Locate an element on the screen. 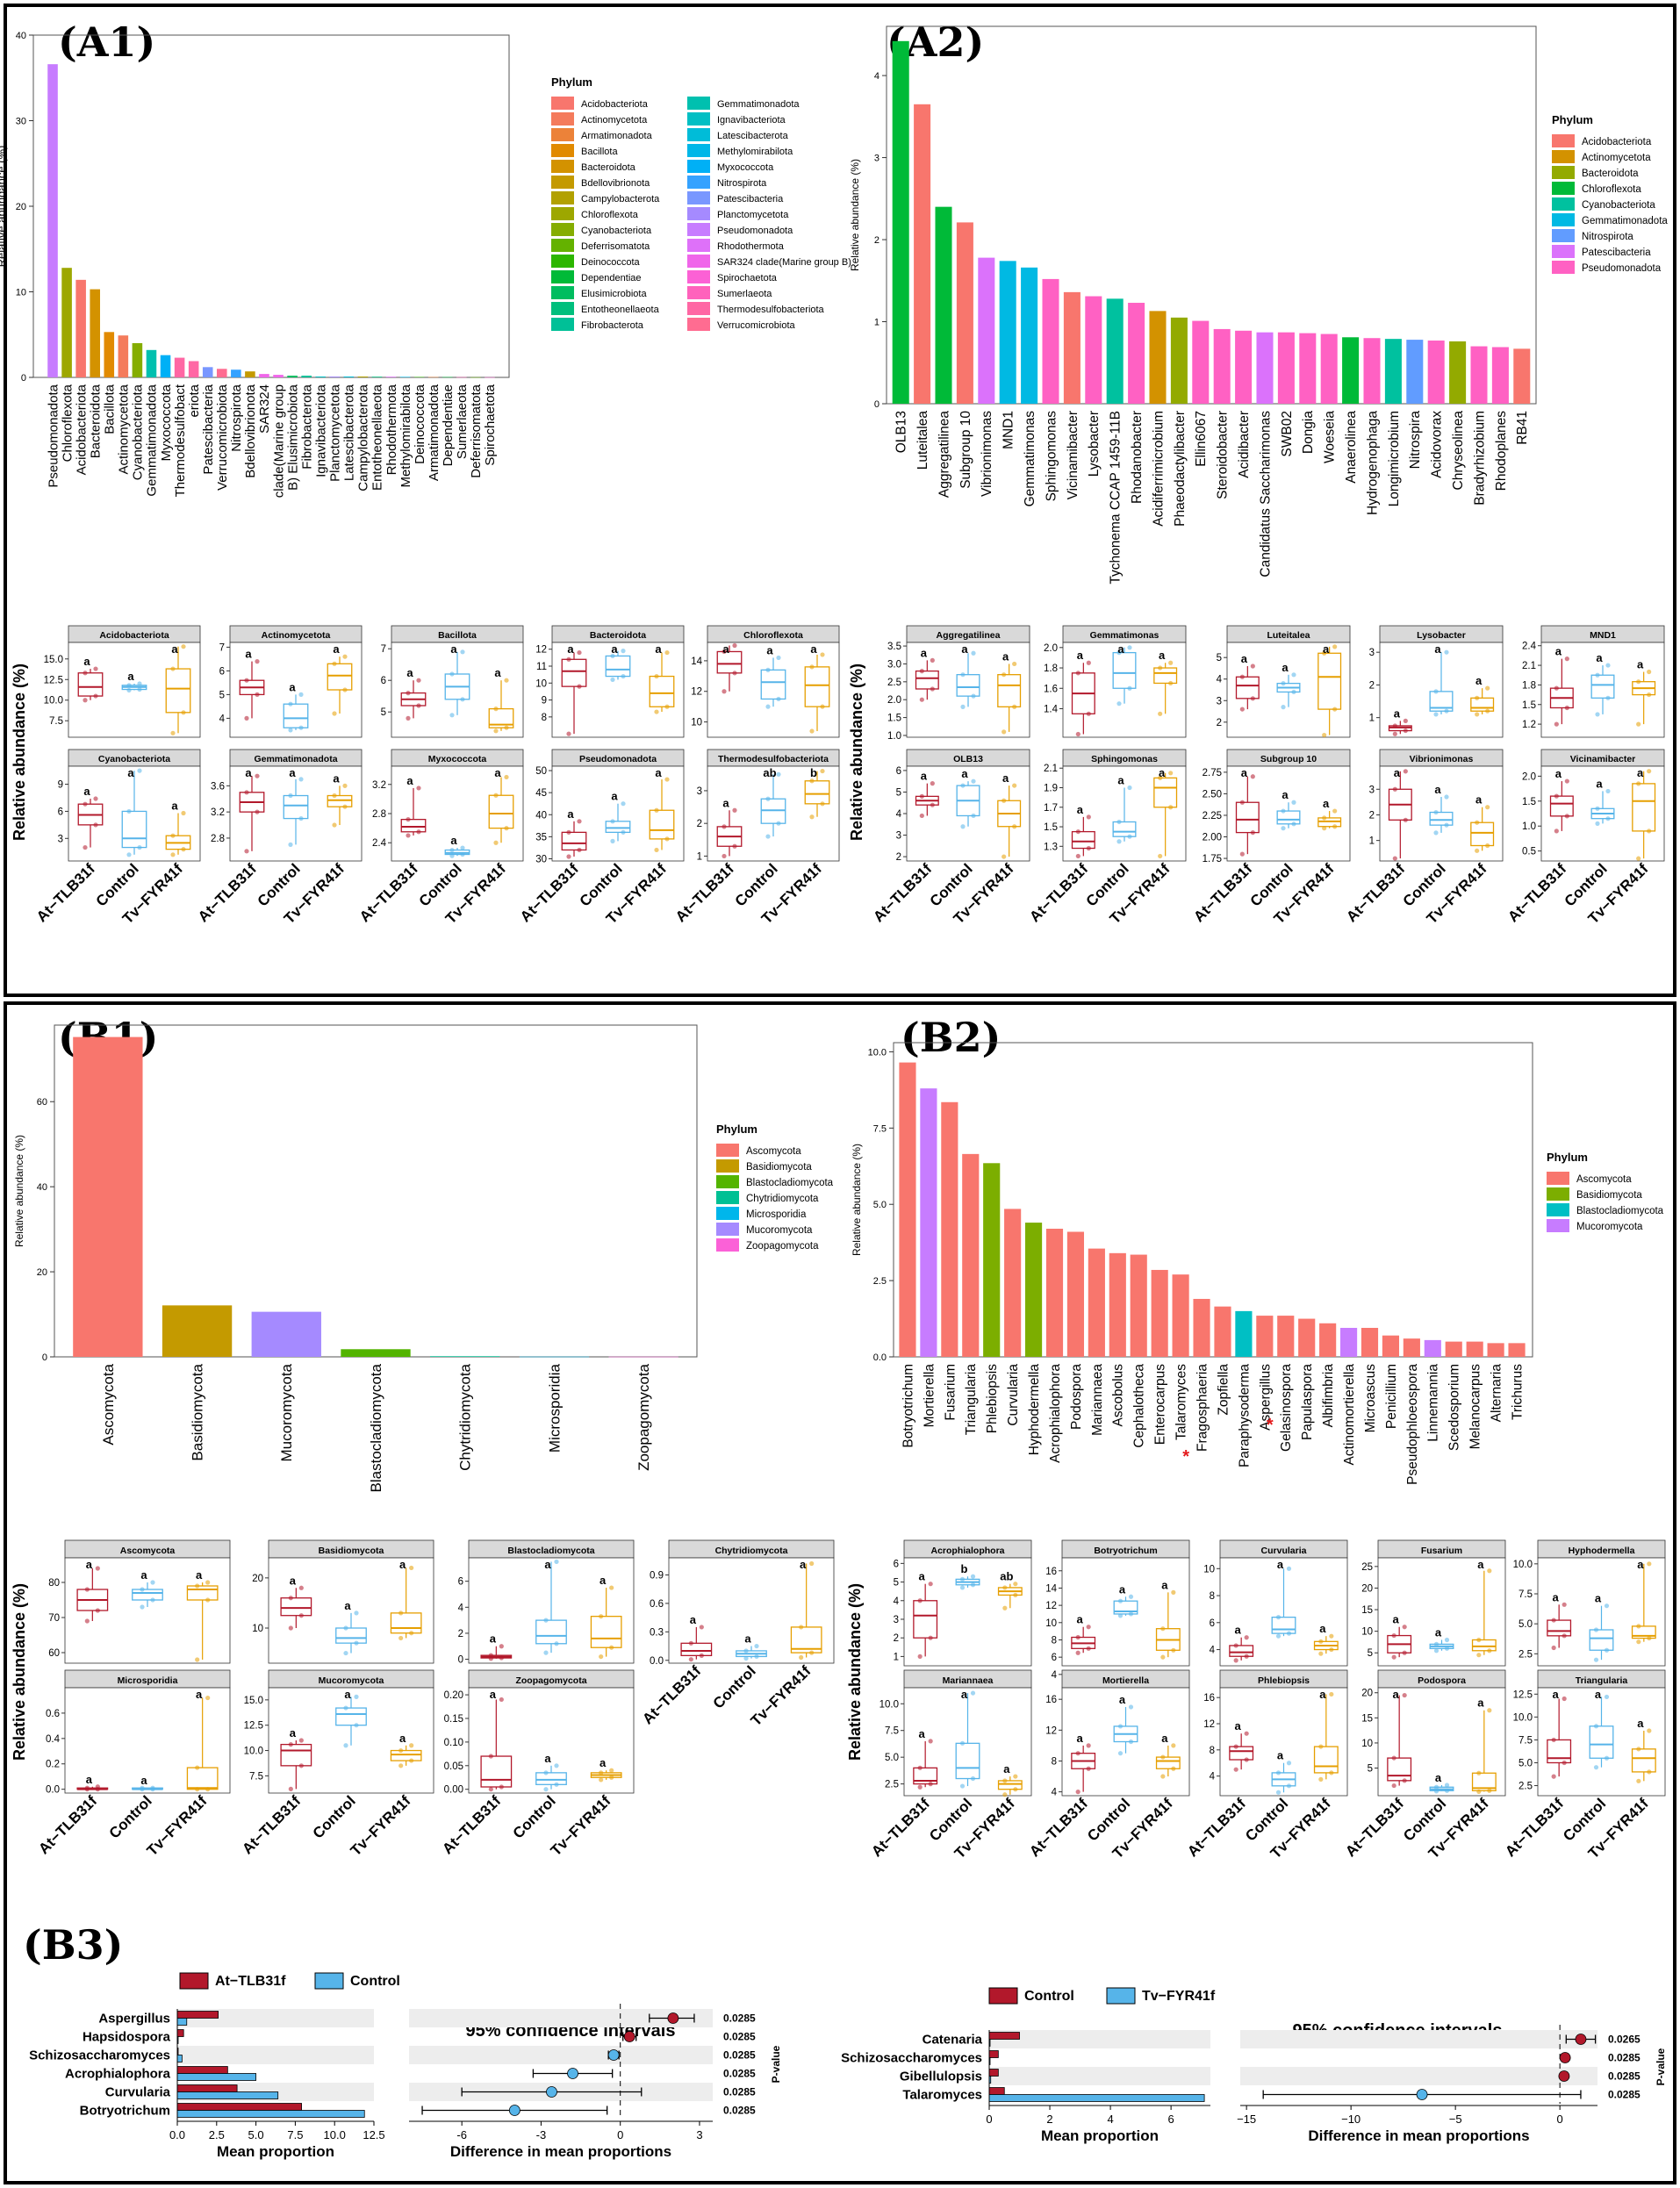  y-tick-label: 5.0 is located at coordinates (1525, 1625).